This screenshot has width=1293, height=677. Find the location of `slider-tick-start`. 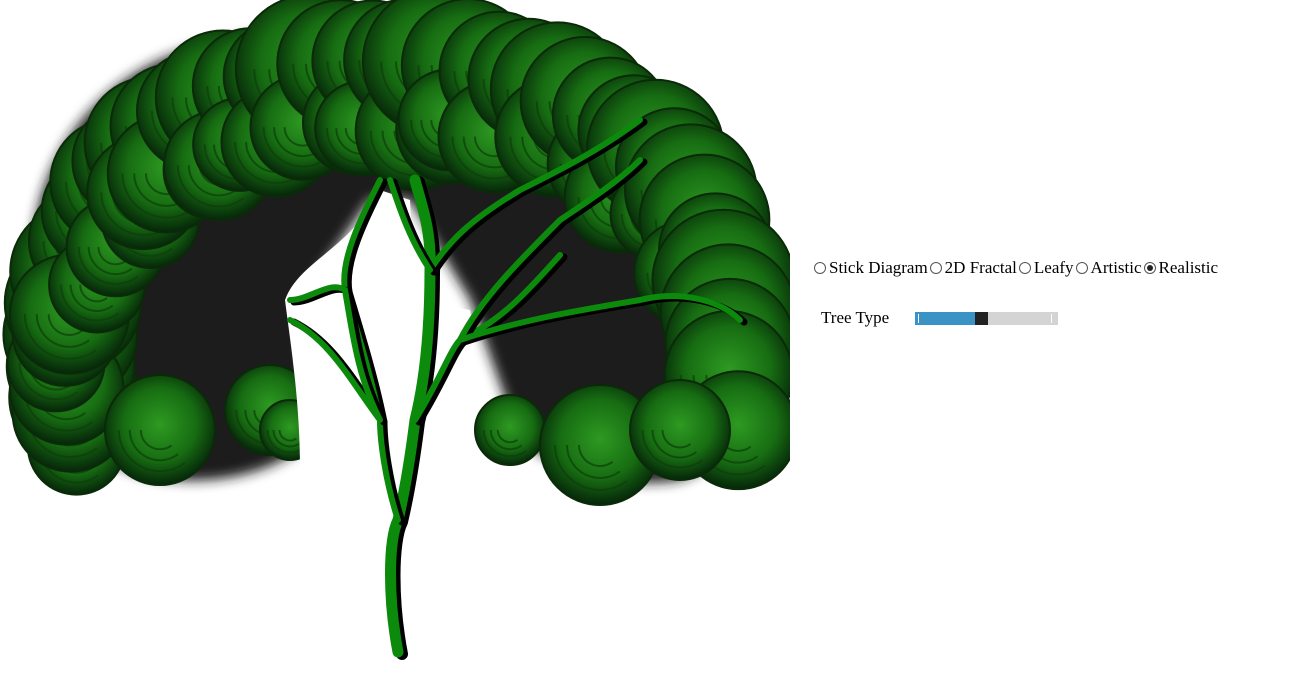

slider-tick-start is located at coordinates (918, 318).